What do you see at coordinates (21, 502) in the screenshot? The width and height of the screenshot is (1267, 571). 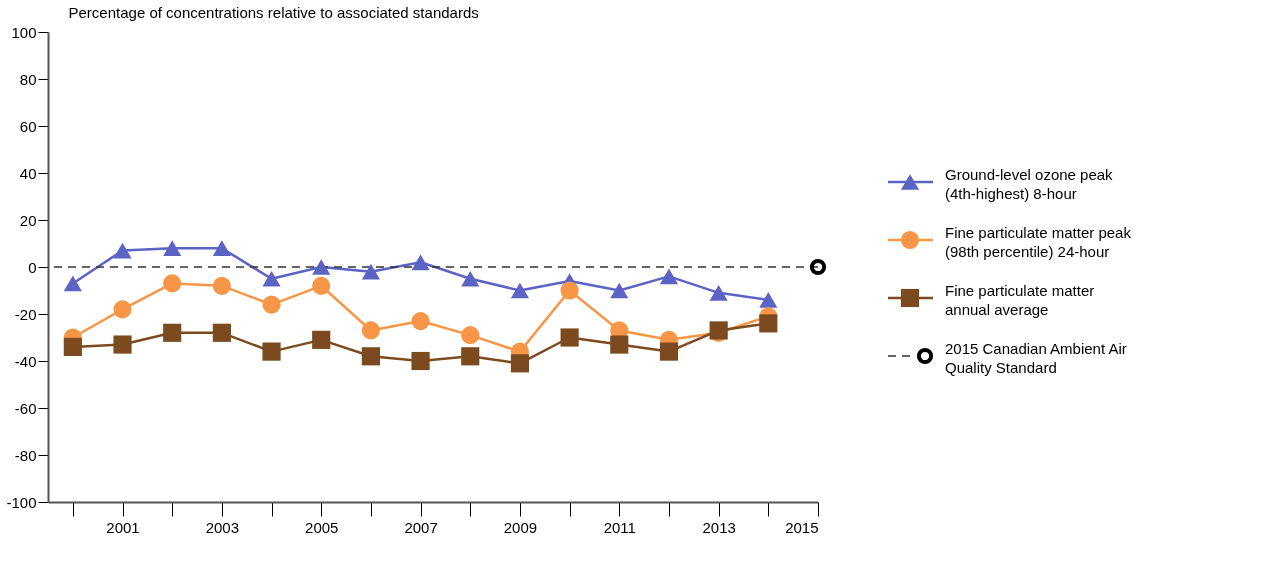 I see `y-tick-label: -100` at bounding box center [21, 502].